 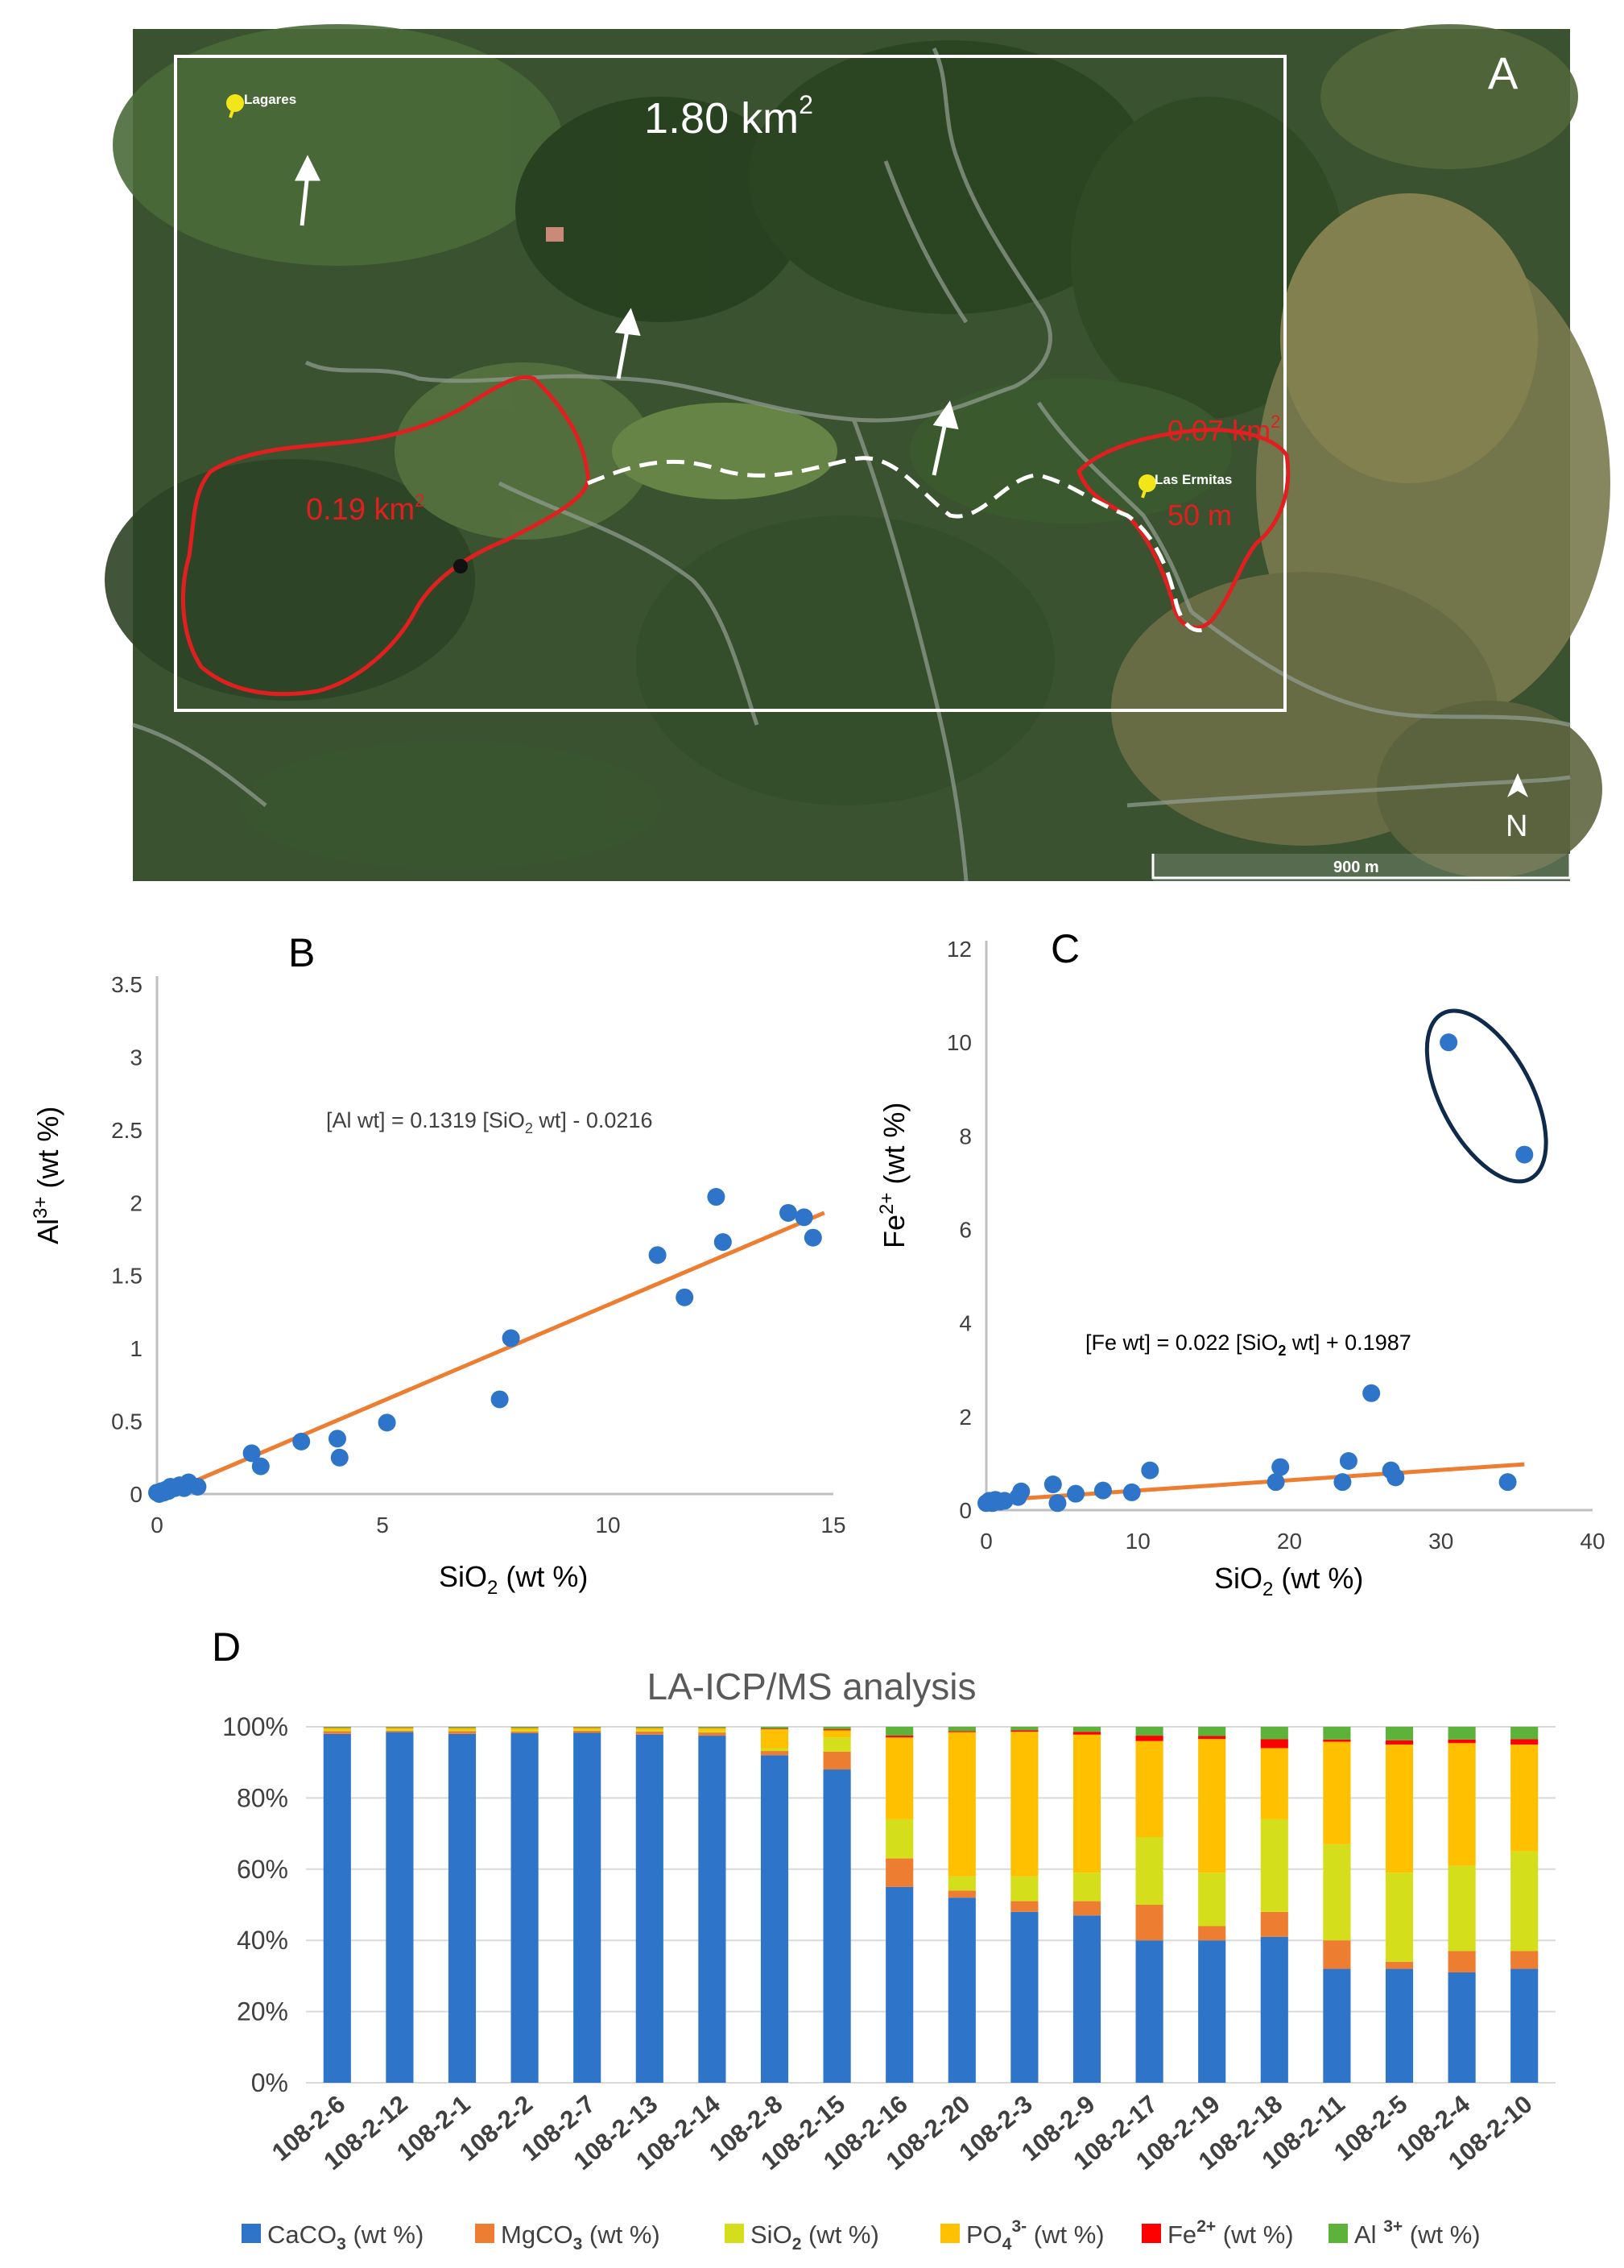 What do you see at coordinates (1417, 2233) in the screenshot?
I see `d-legend-label: Al 3+ (wt %)` at bounding box center [1417, 2233].